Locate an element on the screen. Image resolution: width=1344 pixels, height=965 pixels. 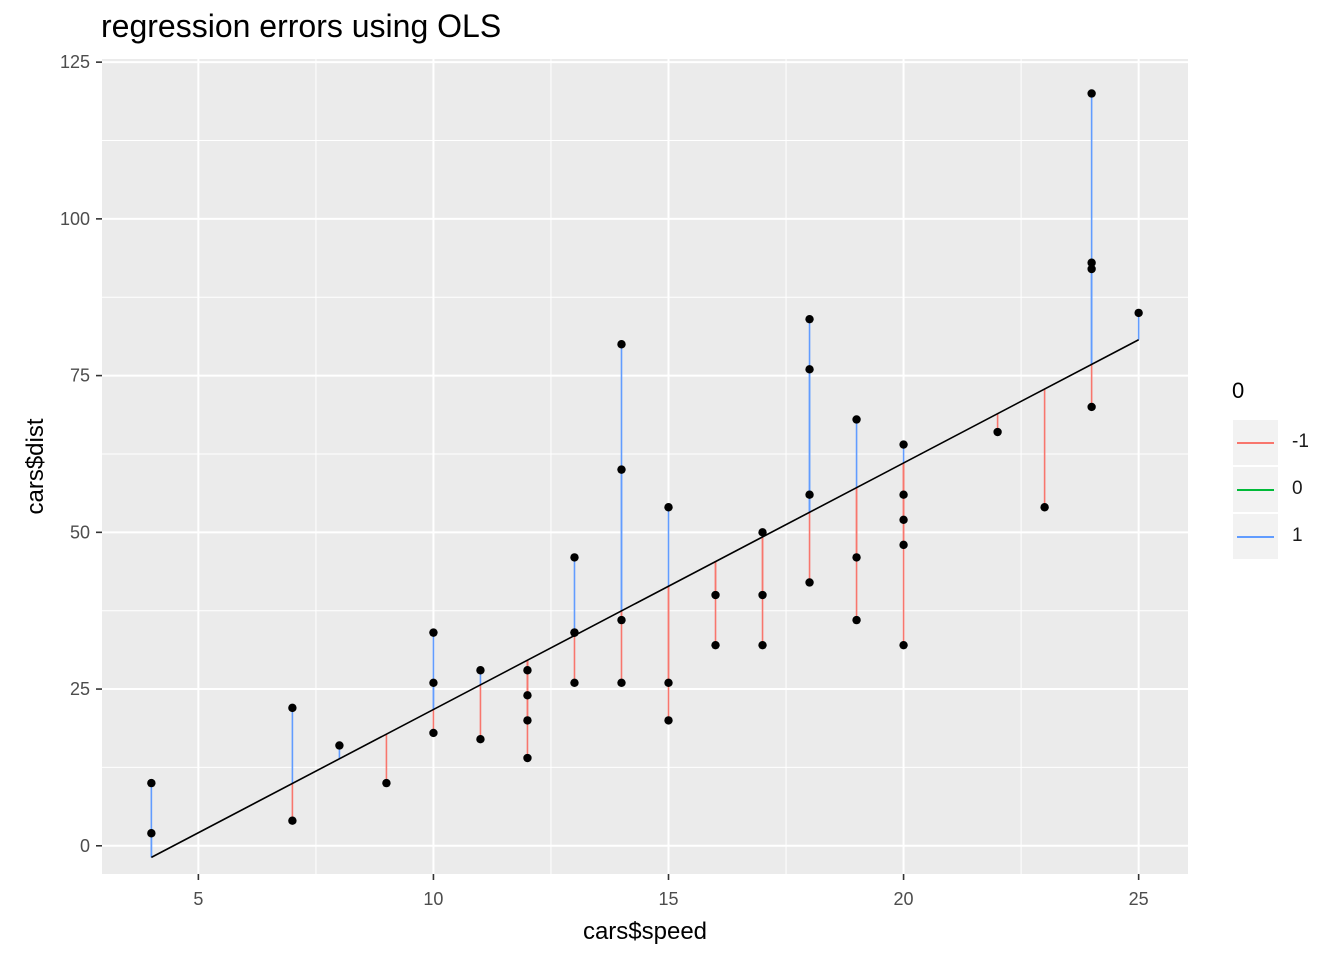
x-tick-label: 25 is located at coordinates (1139, 899).